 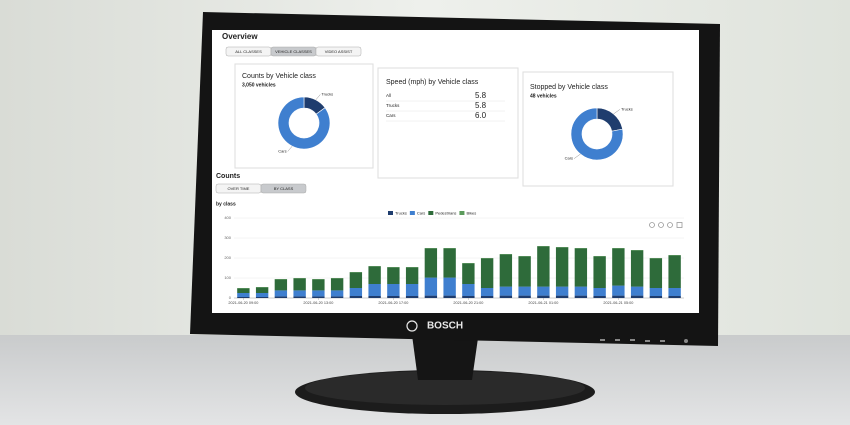 What do you see at coordinates (226, 204) in the screenshot?
I see `chart-subtitle: by class` at bounding box center [226, 204].